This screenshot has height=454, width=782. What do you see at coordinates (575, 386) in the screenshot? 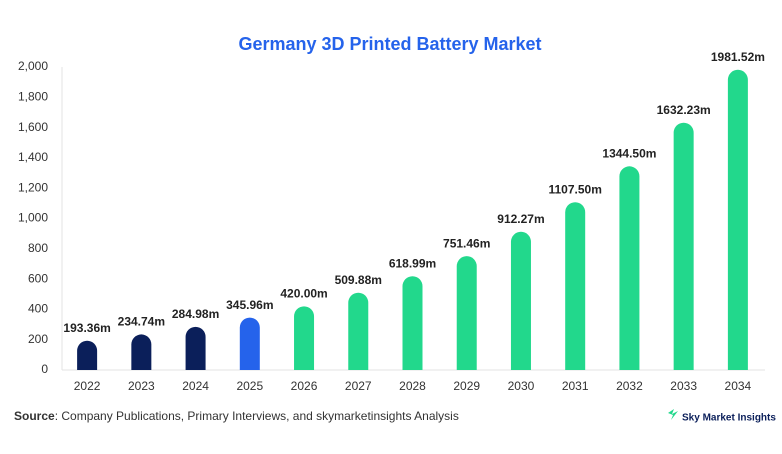
I see `x-tick-label: 2031` at bounding box center [575, 386].